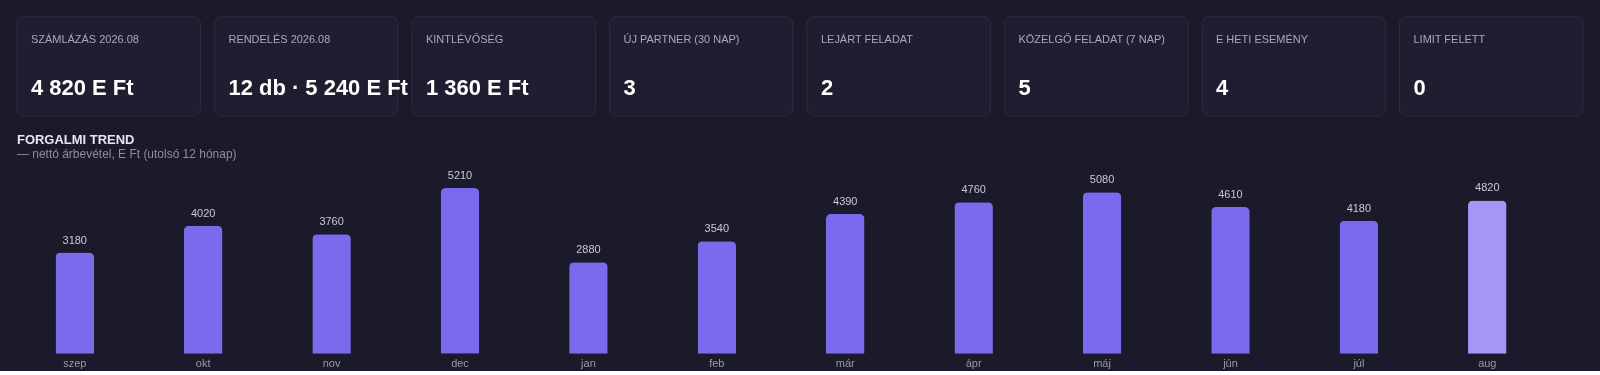 The width and height of the screenshot is (1600, 375). What do you see at coordinates (1358, 363) in the screenshot?
I see `x-tick-label: júl` at bounding box center [1358, 363].